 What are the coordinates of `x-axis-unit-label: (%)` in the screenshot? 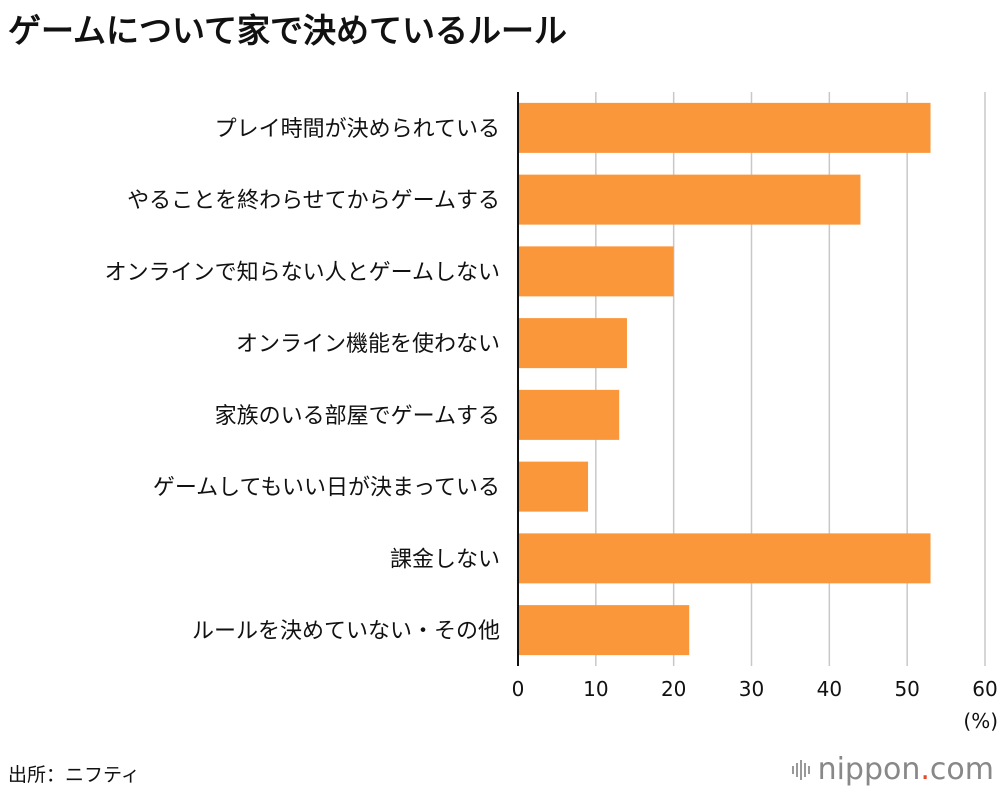 It's located at (980, 721).